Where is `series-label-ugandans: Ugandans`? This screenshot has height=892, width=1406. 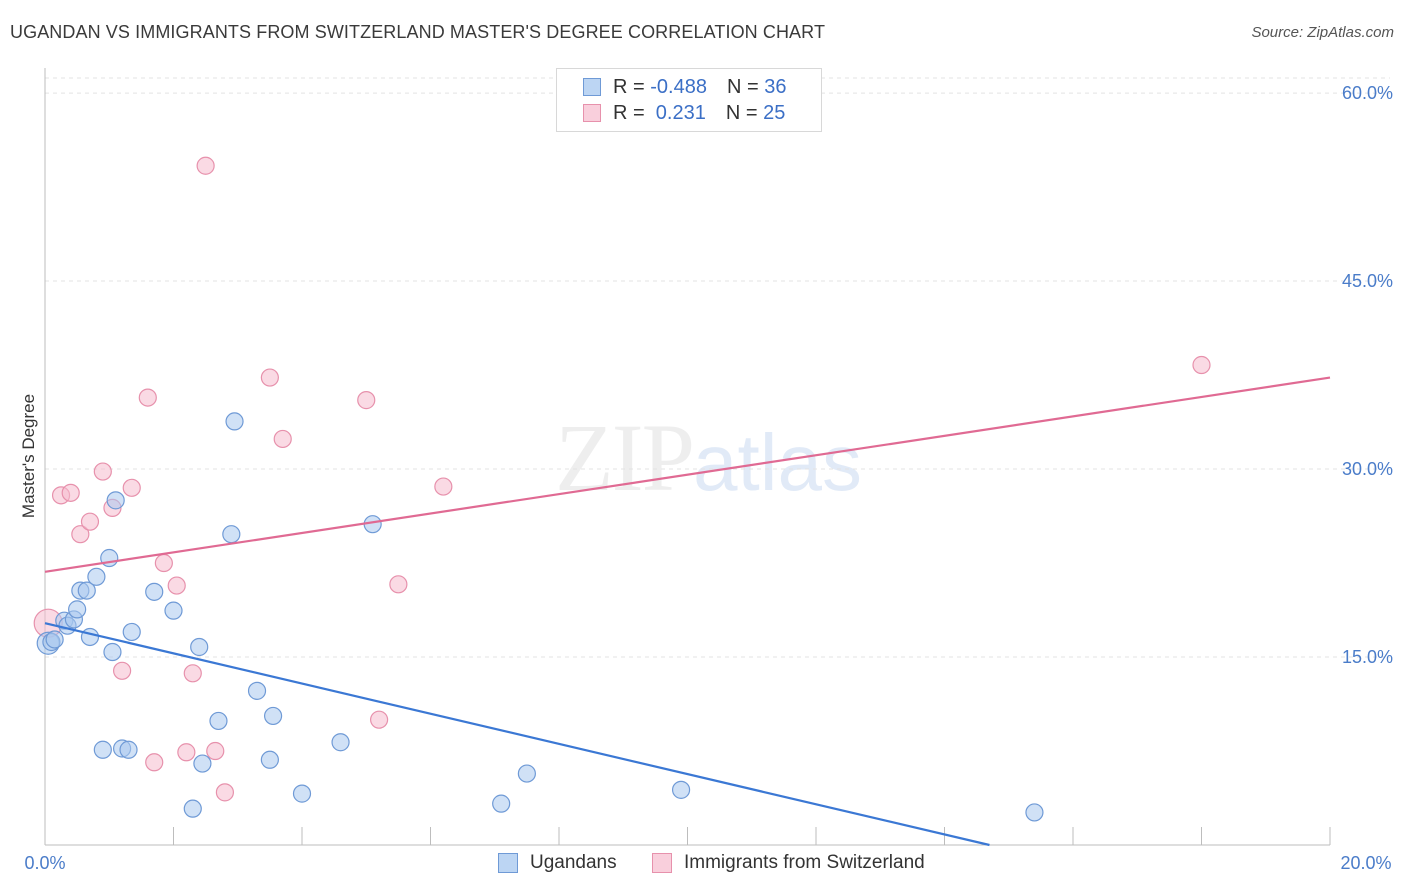 series-label-ugandans: Ugandans is located at coordinates (573, 862).